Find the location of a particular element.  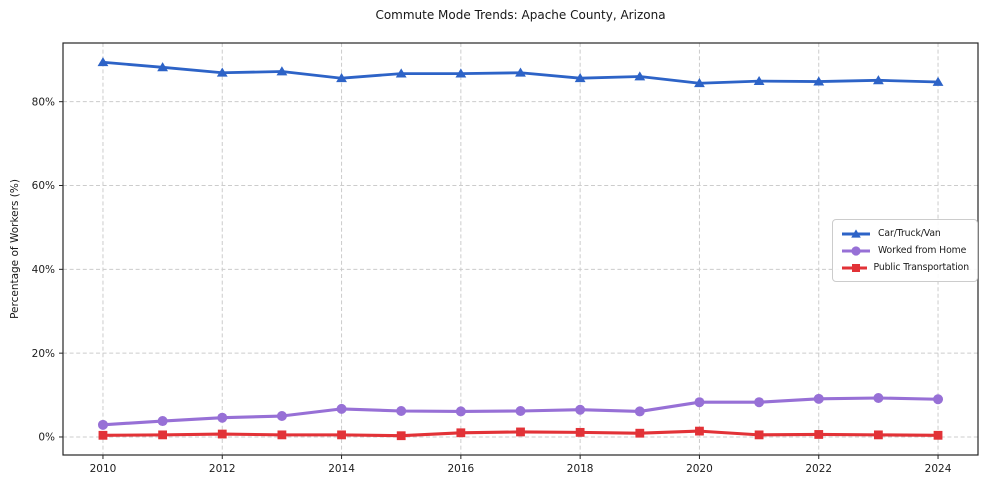

square-marker-icon is located at coordinates (854, 267).